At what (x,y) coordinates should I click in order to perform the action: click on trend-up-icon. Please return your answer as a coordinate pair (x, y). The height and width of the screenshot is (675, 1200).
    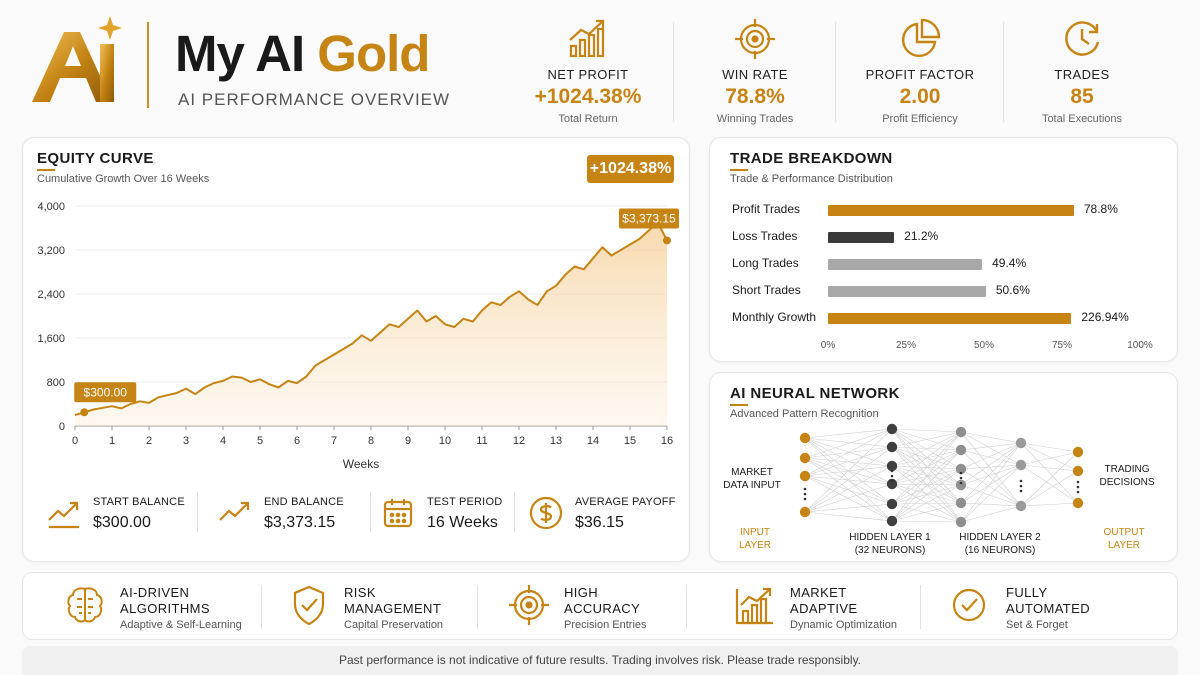
    Looking at the image, I should click on (63, 515).